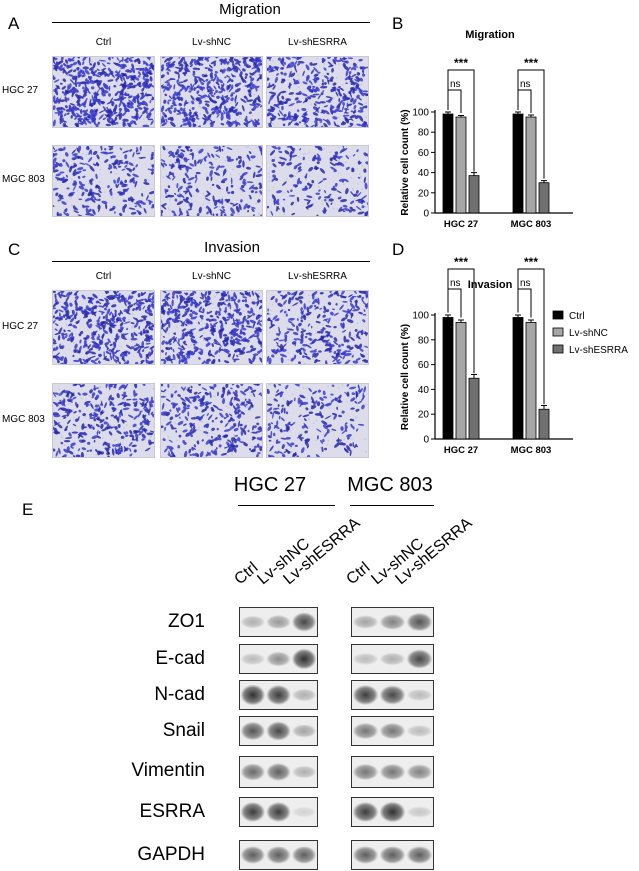 This screenshot has height=871, width=639. Describe the element at coordinates (577, 316) in the screenshot. I see `legend-label: Ctrl` at that location.